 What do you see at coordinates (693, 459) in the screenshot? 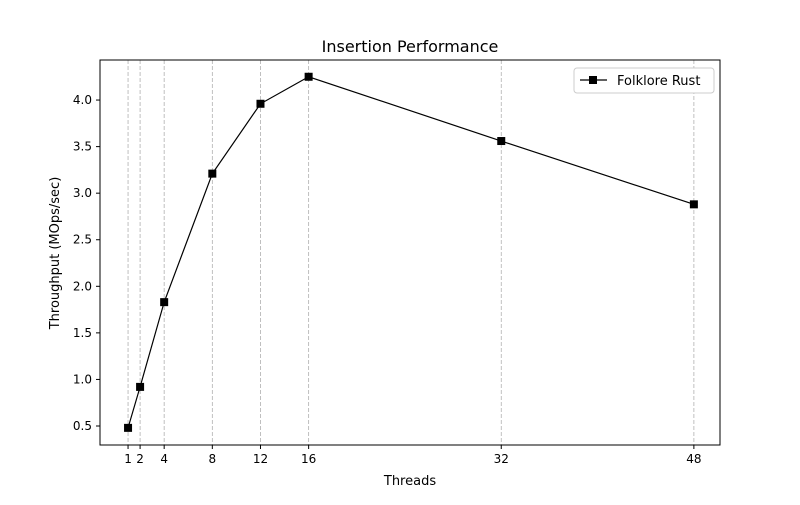
I see `x-tick-label: 48` at bounding box center [693, 459].